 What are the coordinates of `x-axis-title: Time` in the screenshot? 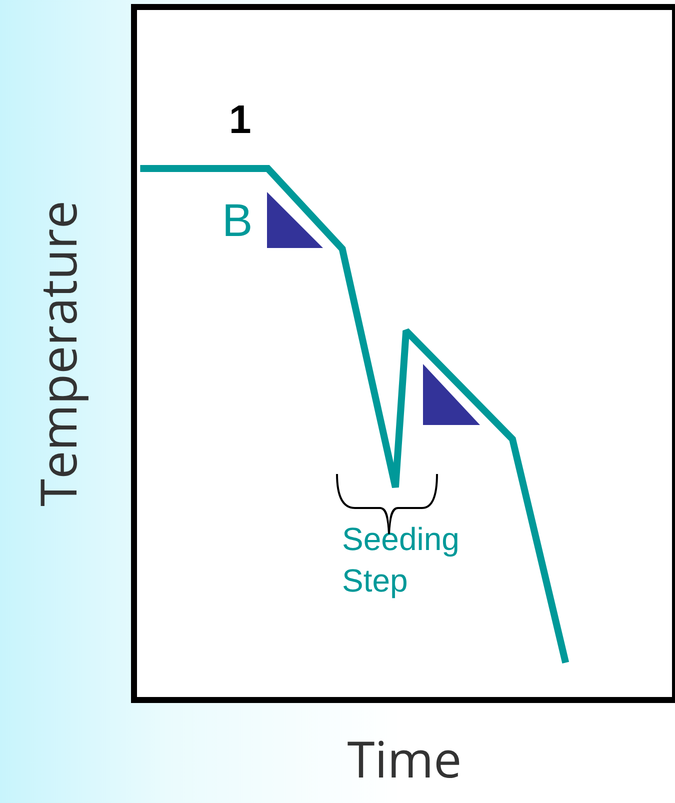 It's located at (404, 758).